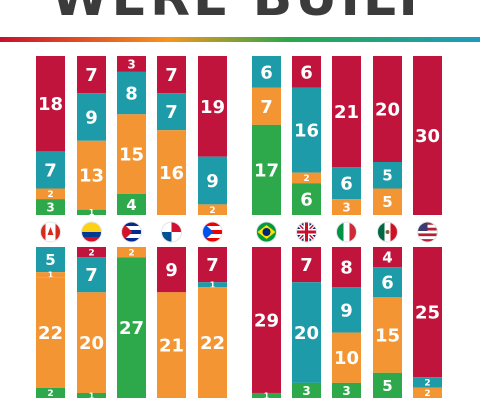 This screenshot has height=400, width=480. Describe the element at coordinates (212, 232) in the screenshot. I see `puerto-rico-flag` at that location.